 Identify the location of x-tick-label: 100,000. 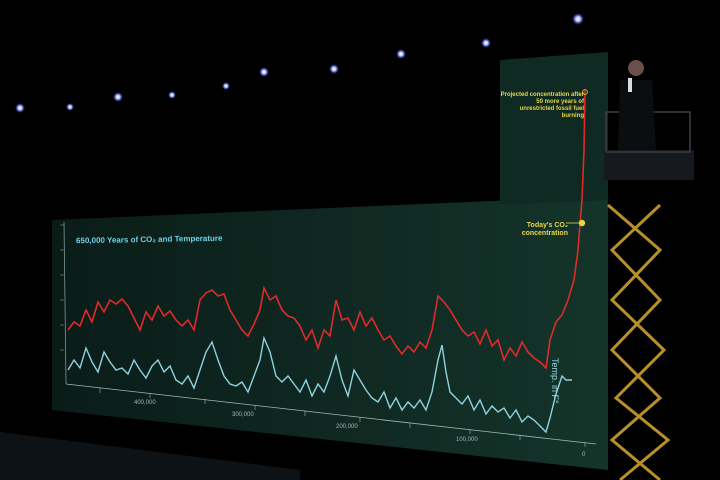
(467, 440).